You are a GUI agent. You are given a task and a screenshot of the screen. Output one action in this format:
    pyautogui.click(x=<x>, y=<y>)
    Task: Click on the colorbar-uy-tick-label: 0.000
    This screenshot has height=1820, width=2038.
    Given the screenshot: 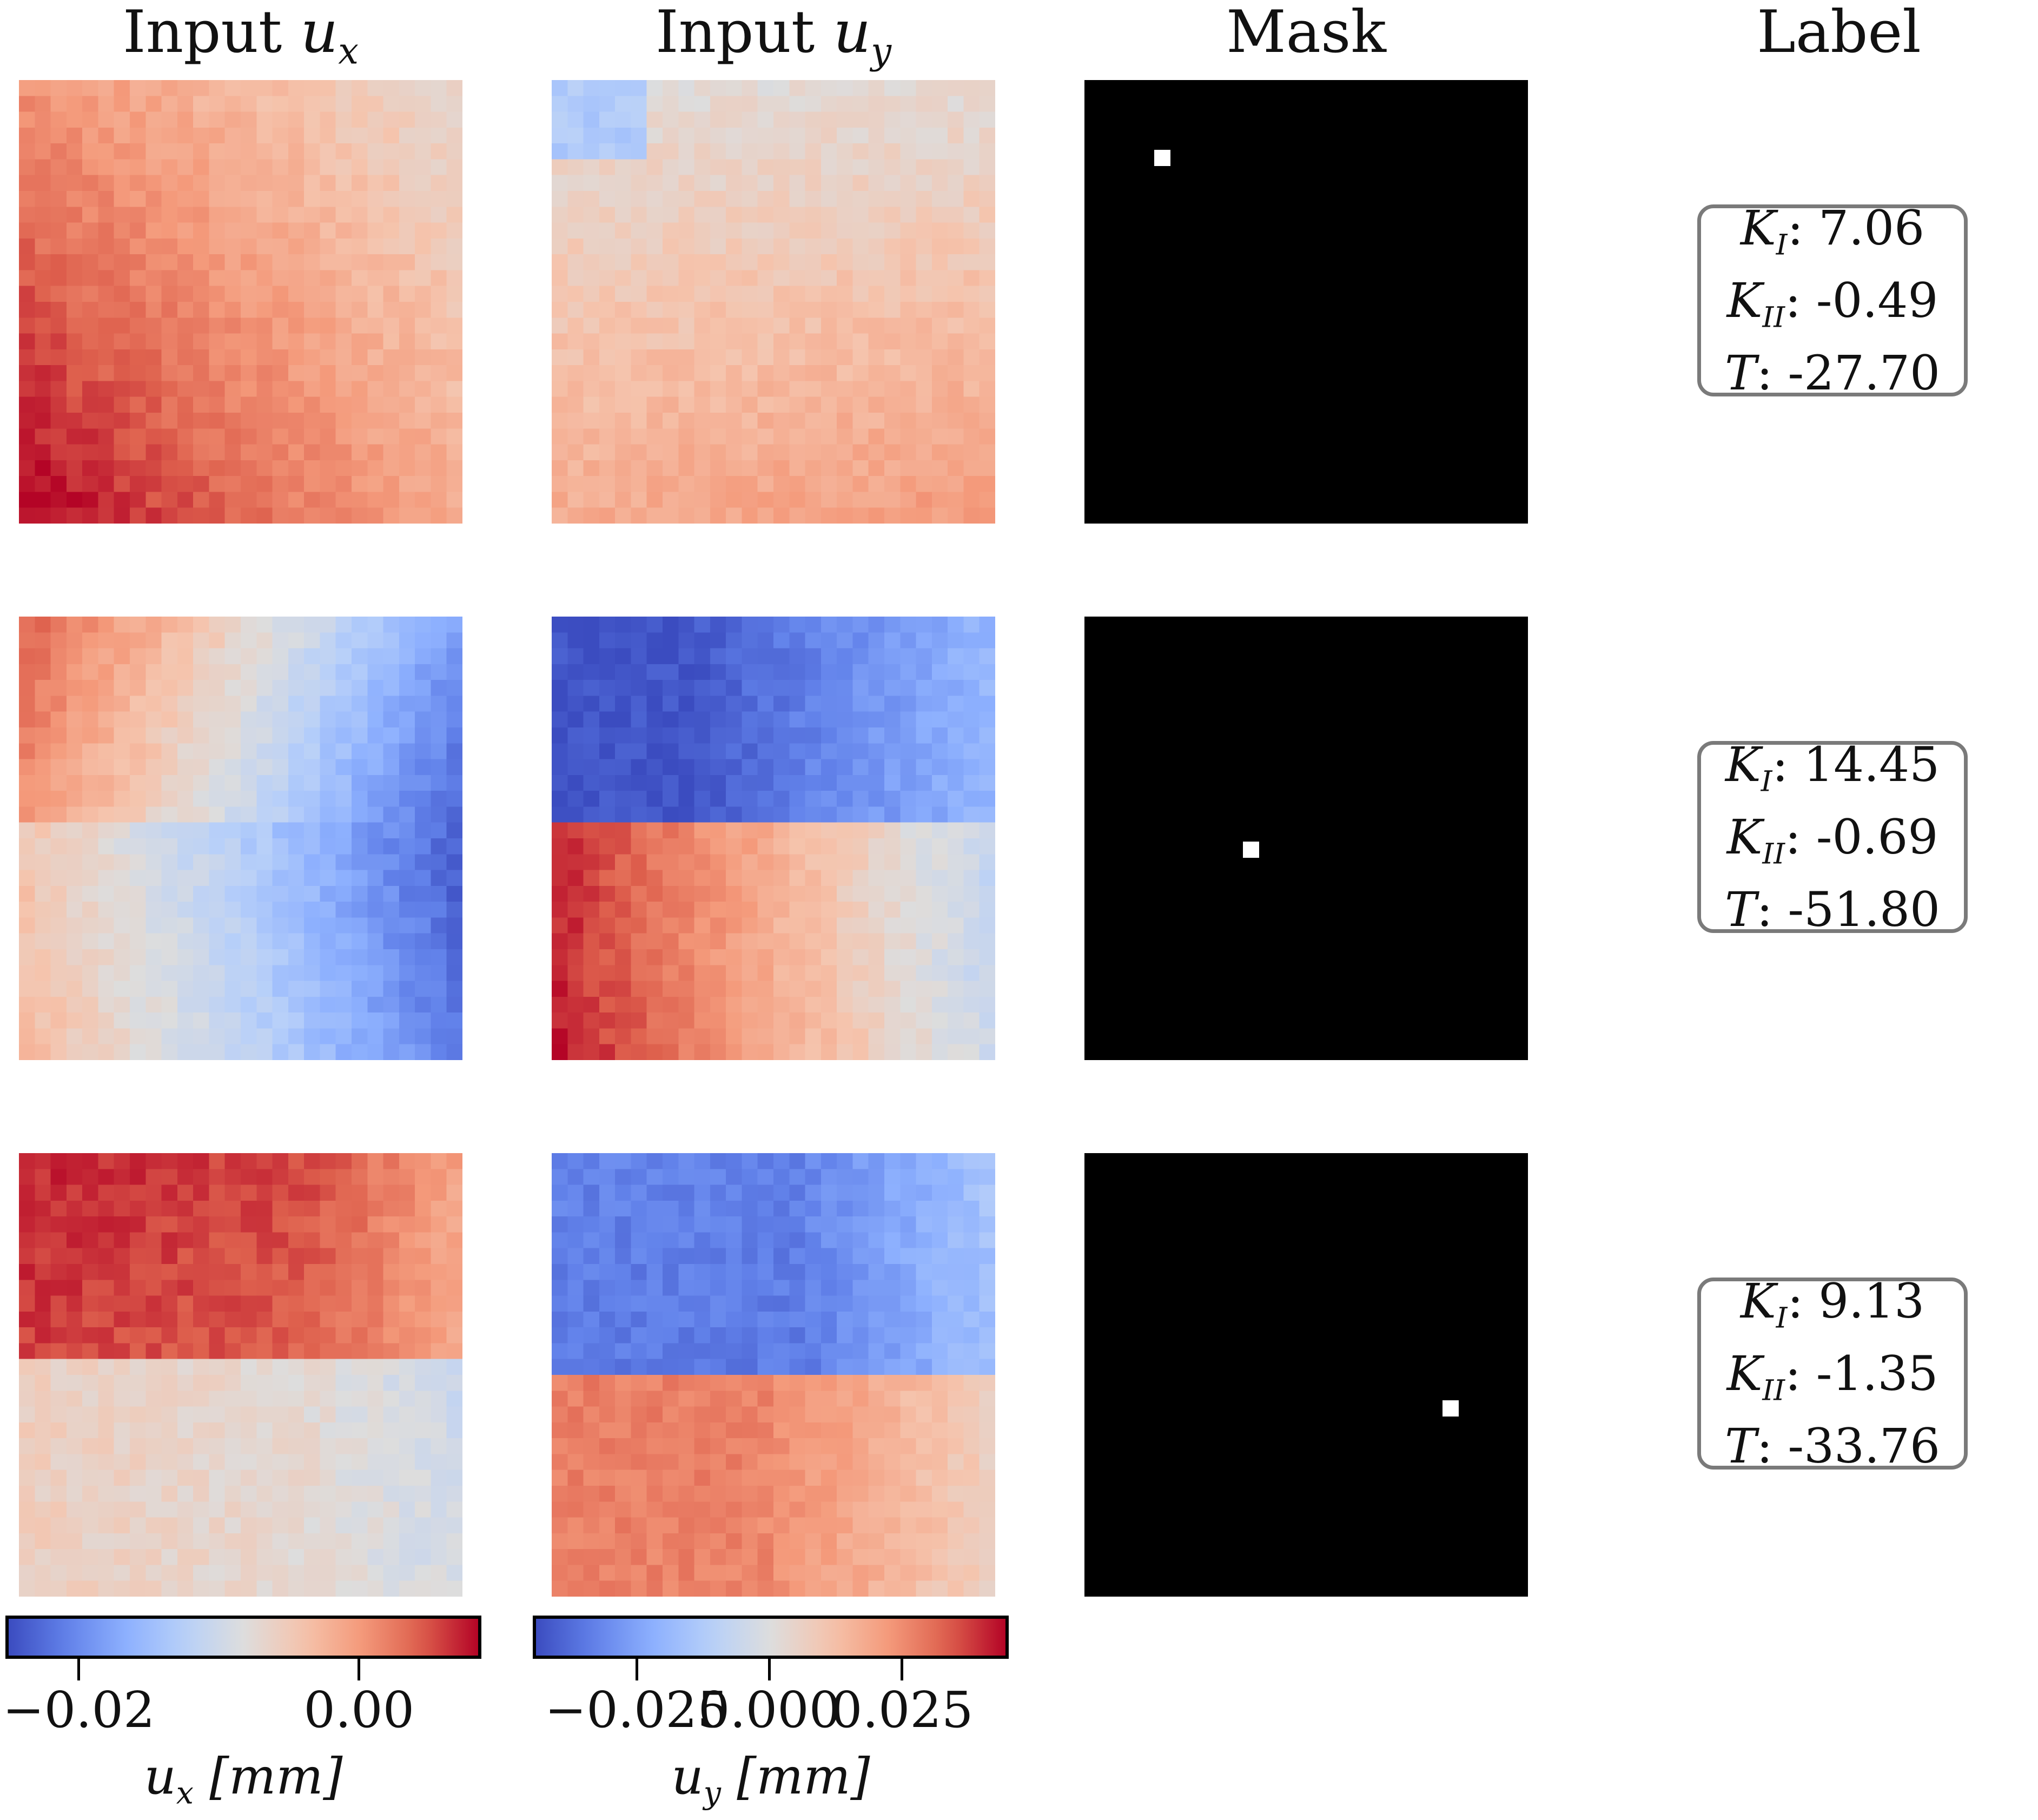 What is the action you would take?
    pyautogui.click(x=770, y=1710)
    